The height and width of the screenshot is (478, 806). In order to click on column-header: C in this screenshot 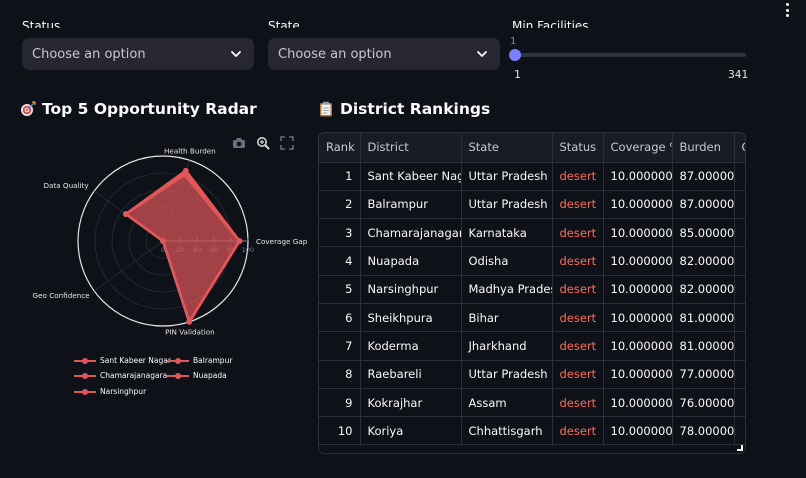, I will do `click(739, 148)`.